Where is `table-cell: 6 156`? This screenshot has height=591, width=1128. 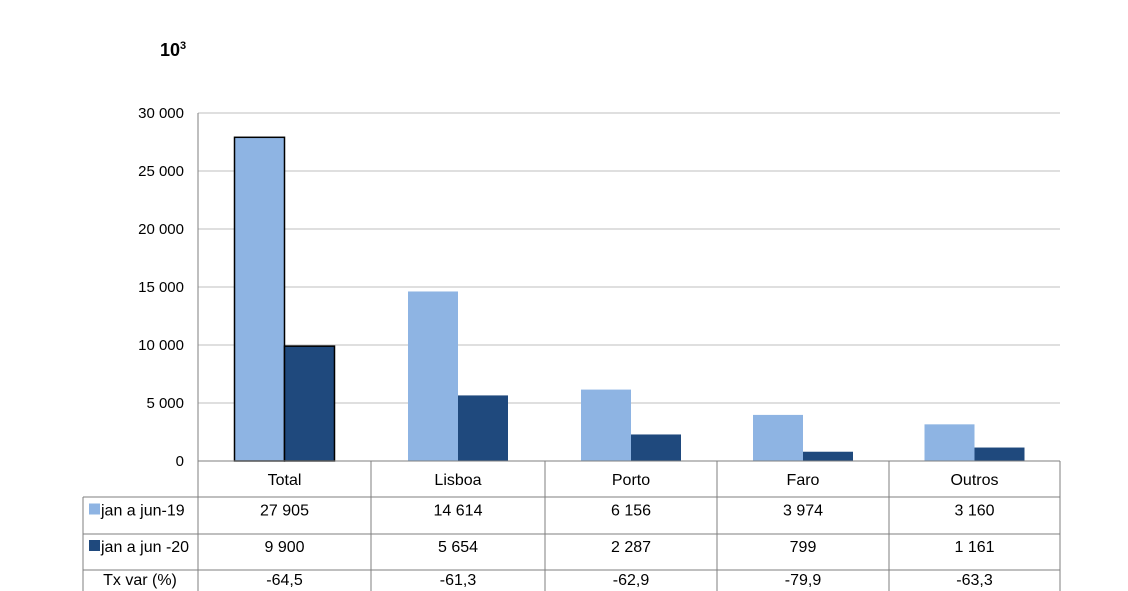
table-cell: 6 156 is located at coordinates (631, 511).